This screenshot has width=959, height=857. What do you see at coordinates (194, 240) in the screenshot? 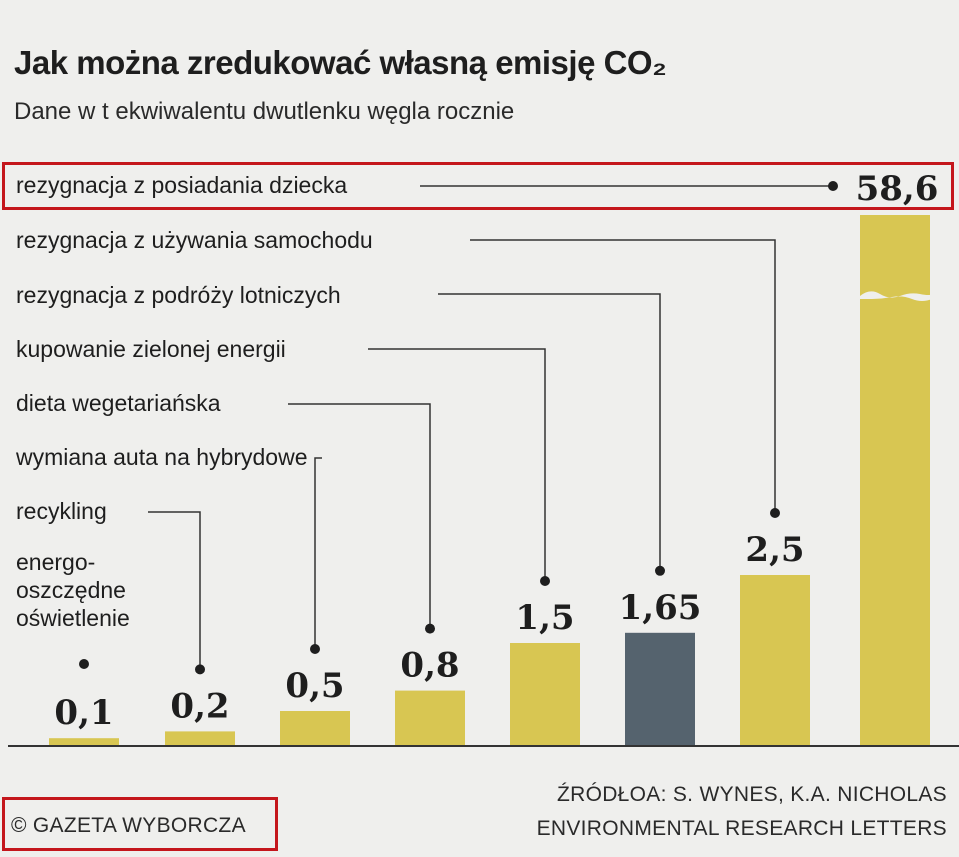
I see `category-label-no-car: rezygnacja z używania samochodu` at bounding box center [194, 240].